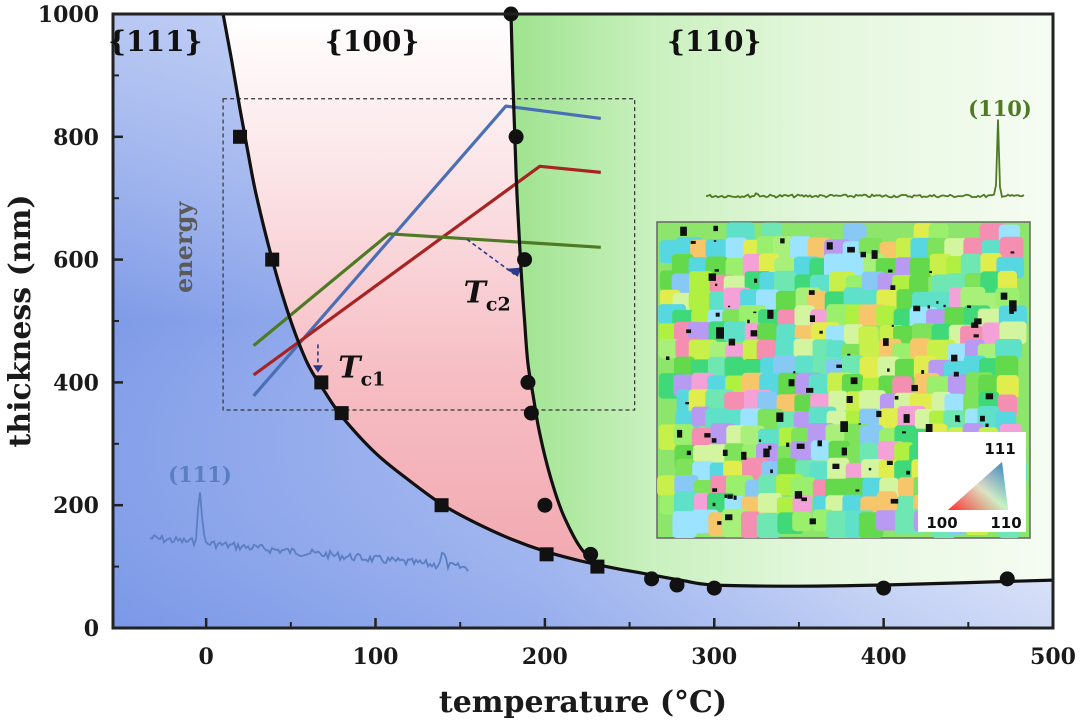 The height and width of the screenshot is (721, 1080). I want to click on x-axis-title: temperature (°C), so click(583, 702).